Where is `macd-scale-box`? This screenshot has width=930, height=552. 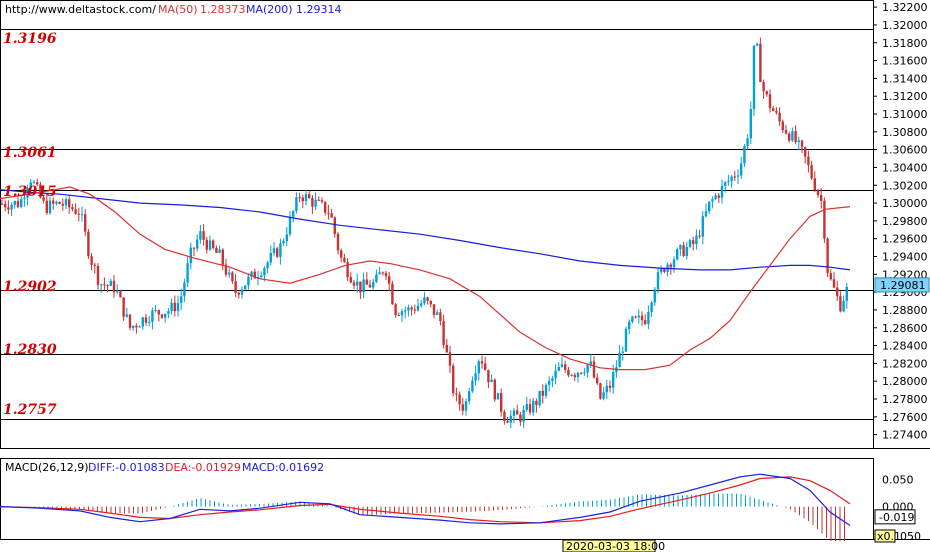 macd-scale-box is located at coordinates (885, 536).